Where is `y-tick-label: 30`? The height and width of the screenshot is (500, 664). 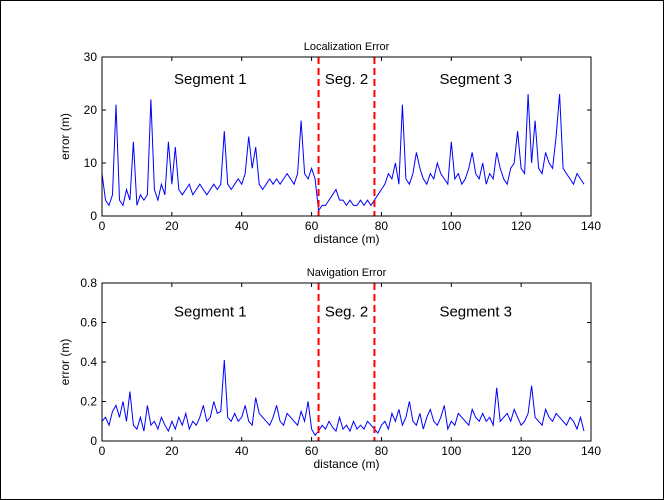
y-tick-label: 30 is located at coordinates (91, 57).